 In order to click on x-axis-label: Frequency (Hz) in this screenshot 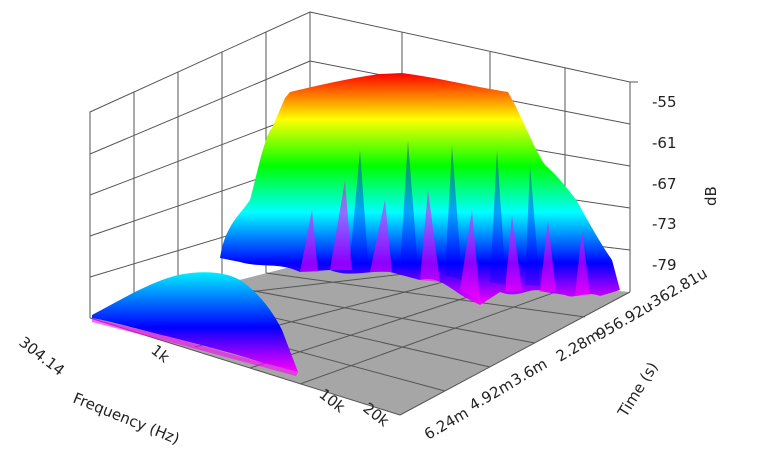, I will do `click(127, 418)`.